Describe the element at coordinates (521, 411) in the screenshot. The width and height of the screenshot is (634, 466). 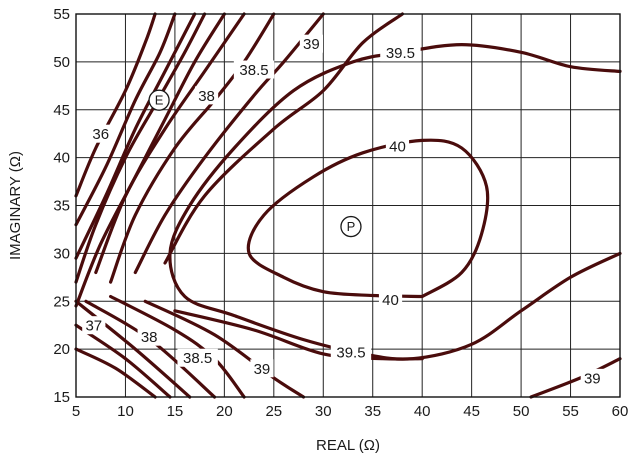
I see `x-tick-label: 50` at that location.